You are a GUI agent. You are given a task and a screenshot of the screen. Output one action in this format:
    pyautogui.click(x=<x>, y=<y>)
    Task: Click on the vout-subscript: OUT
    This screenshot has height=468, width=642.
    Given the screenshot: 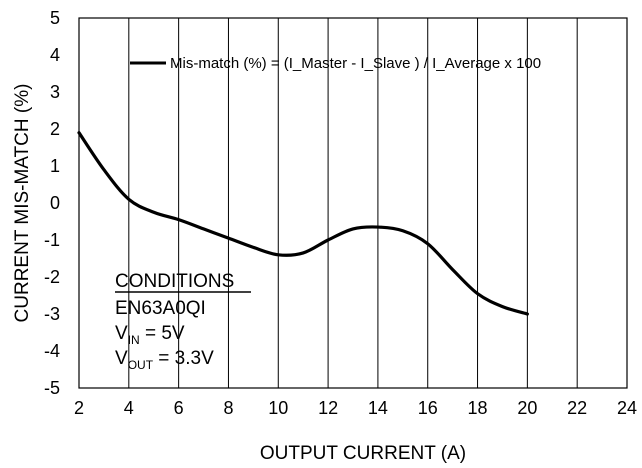 What is the action you would take?
    pyautogui.click(x=141, y=365)
    